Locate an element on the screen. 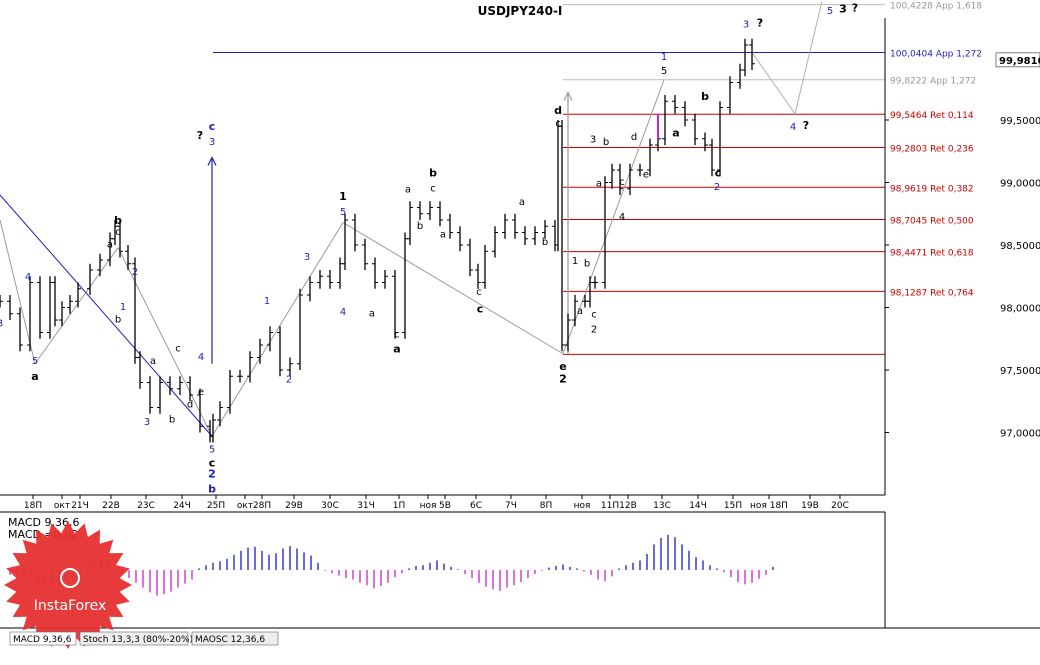 Image resolution: width=1040 pixels, height=665 pixels. instaforex-logo: InstaForex is located at coordinates (68, 585).